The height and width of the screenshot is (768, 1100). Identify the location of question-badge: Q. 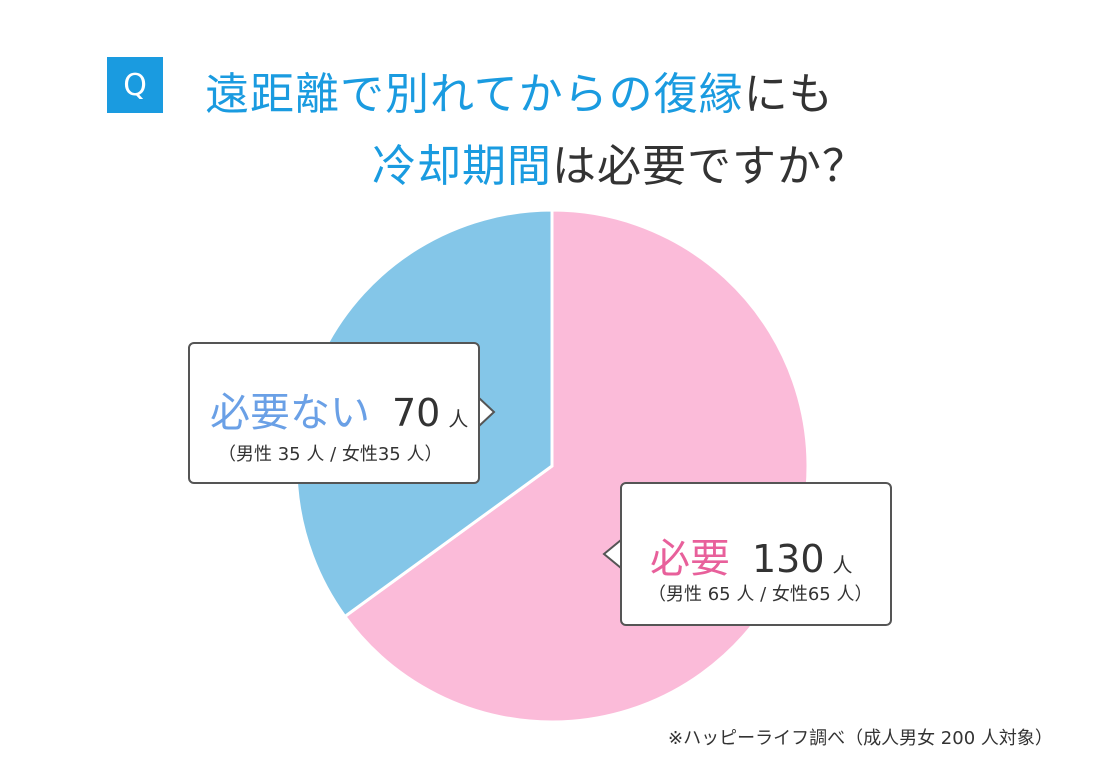
(135, 85).